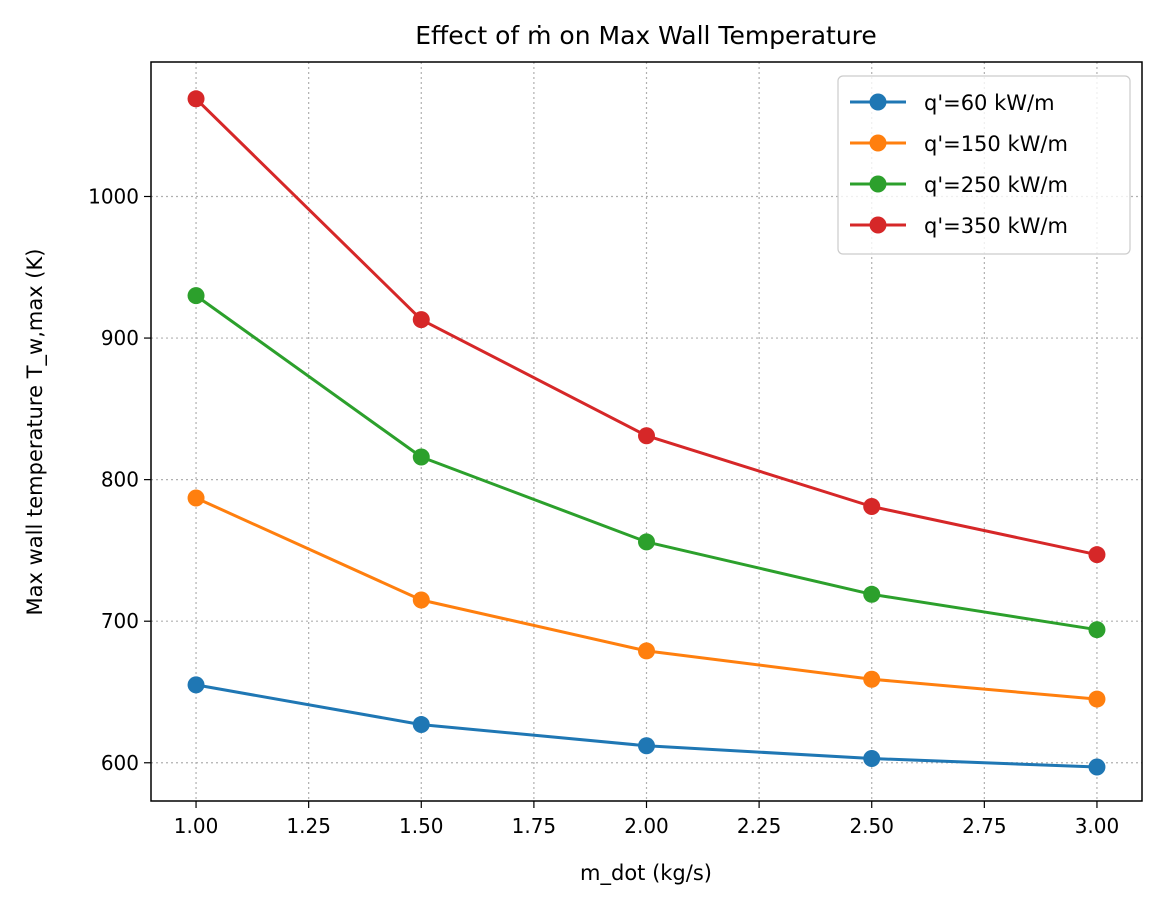 The image size is (1162, 909). I want to click on x-axis-label: m_dot (kg/s), so click(646, 873).